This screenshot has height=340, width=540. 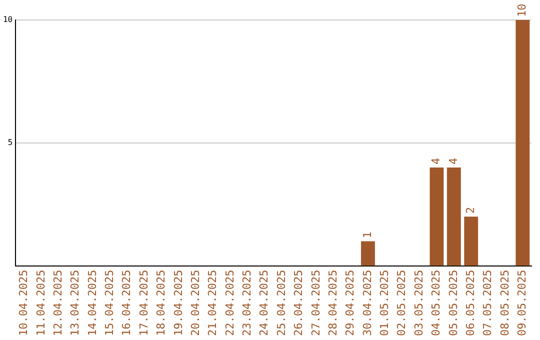 I want to click on x-tick-label: 01.05.2025, so click(x=385, y=303).